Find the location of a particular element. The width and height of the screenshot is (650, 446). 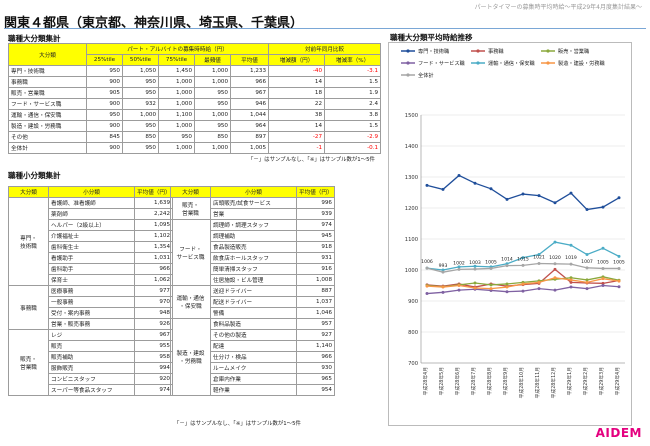

group-label: 事務職 is located at coordinates (28, 307).